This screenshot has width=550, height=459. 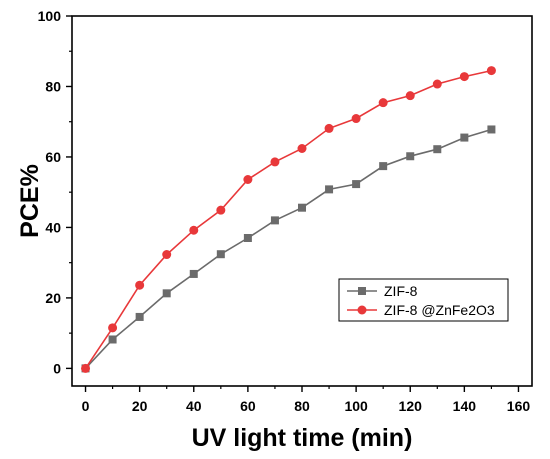 I want to click on legend-item: ZIF-8 @ZnFe2O3, so click(x=421, y=310).